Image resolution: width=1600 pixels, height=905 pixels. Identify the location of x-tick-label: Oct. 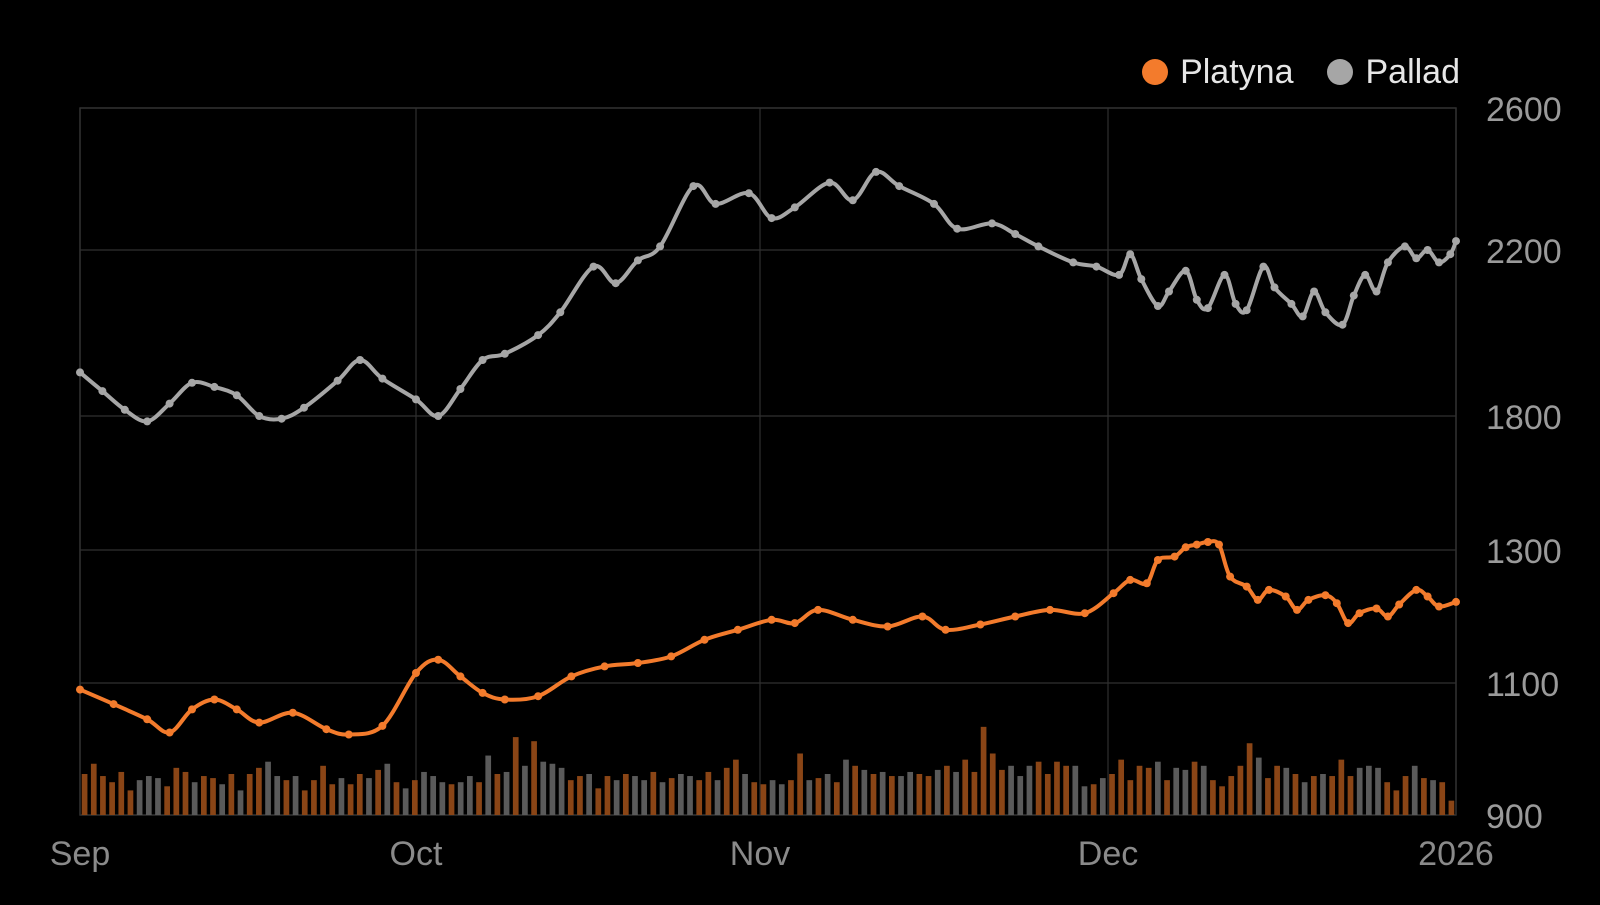
(416, 854).